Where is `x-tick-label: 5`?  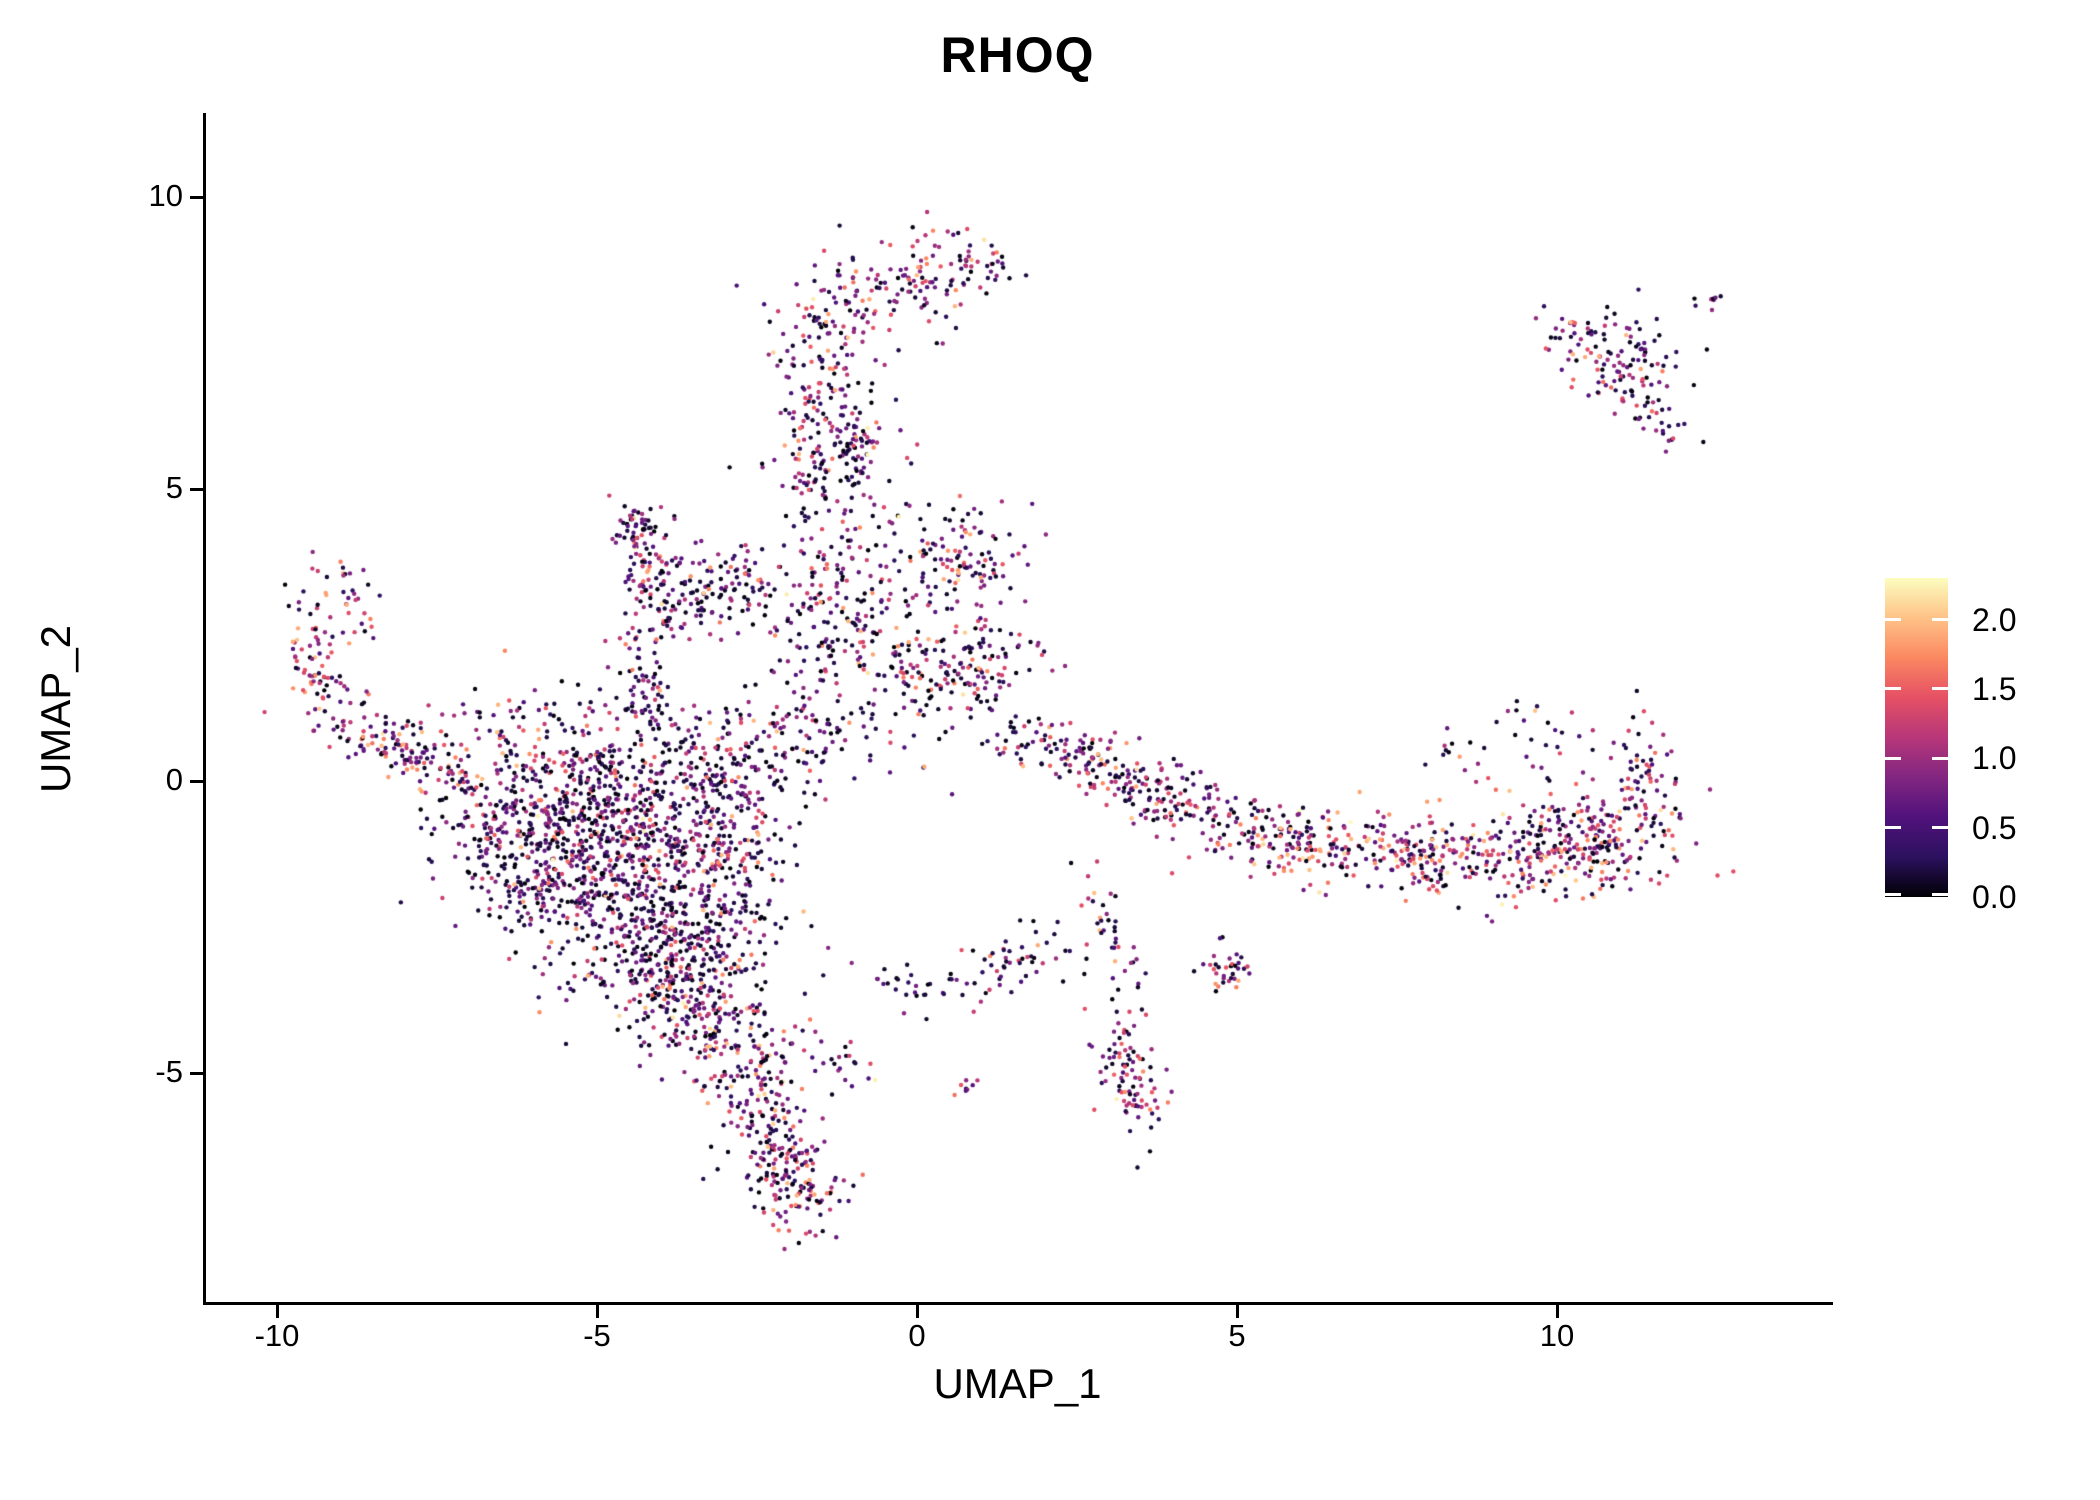
x-tick-label: 5 is located at coordinates (1237, 1335).